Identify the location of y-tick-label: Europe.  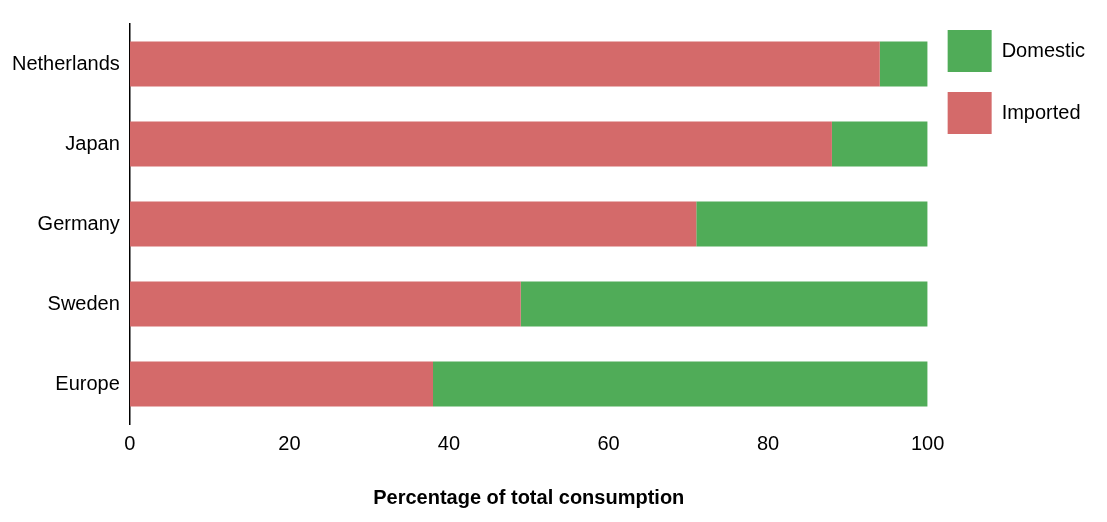
(87, 382).